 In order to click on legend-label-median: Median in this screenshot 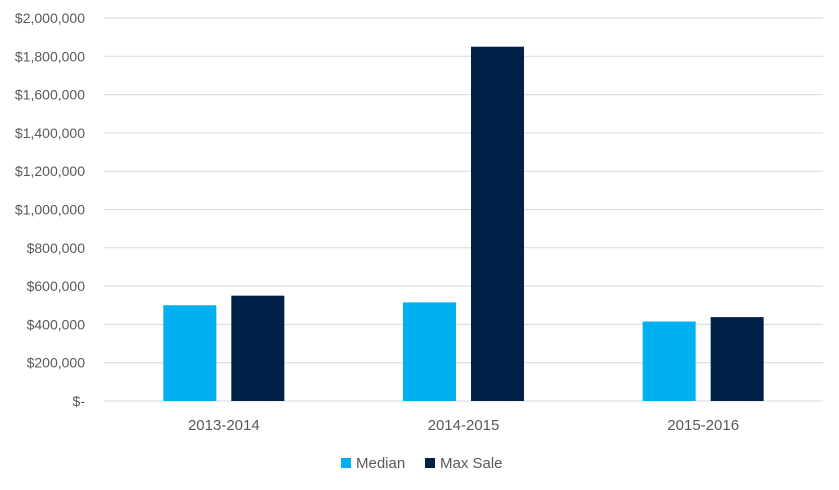, I will do `click(380, 463)`.